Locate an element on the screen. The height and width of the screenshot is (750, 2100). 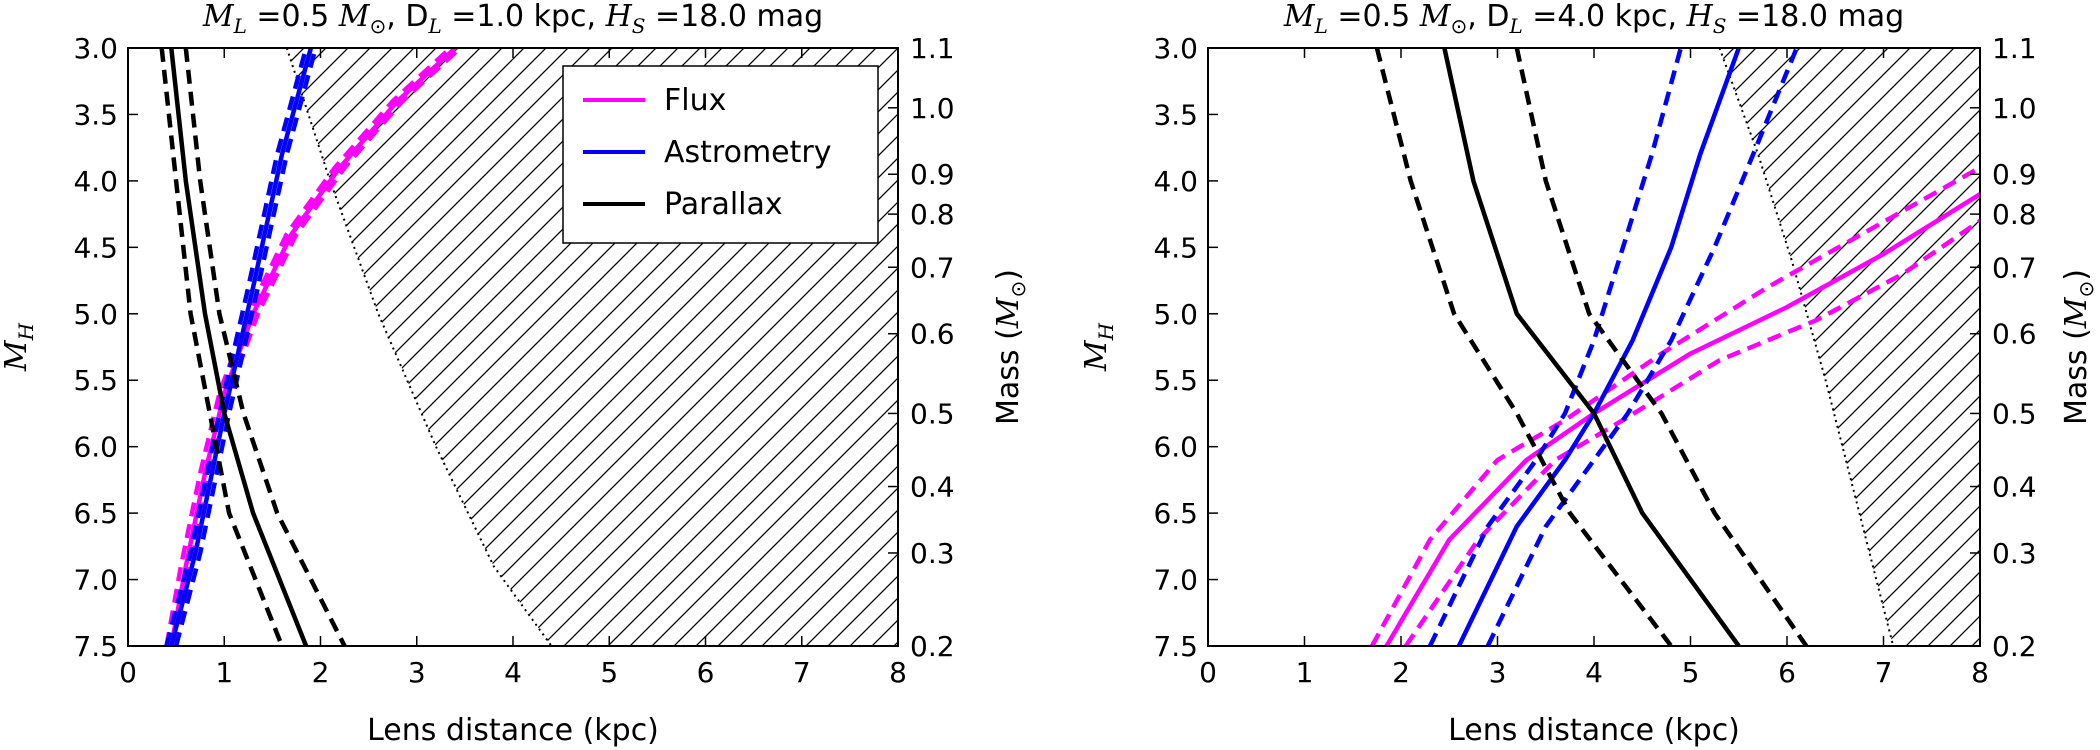
left-y-tick-label: 4.5 is located at coordinates (95, 247).